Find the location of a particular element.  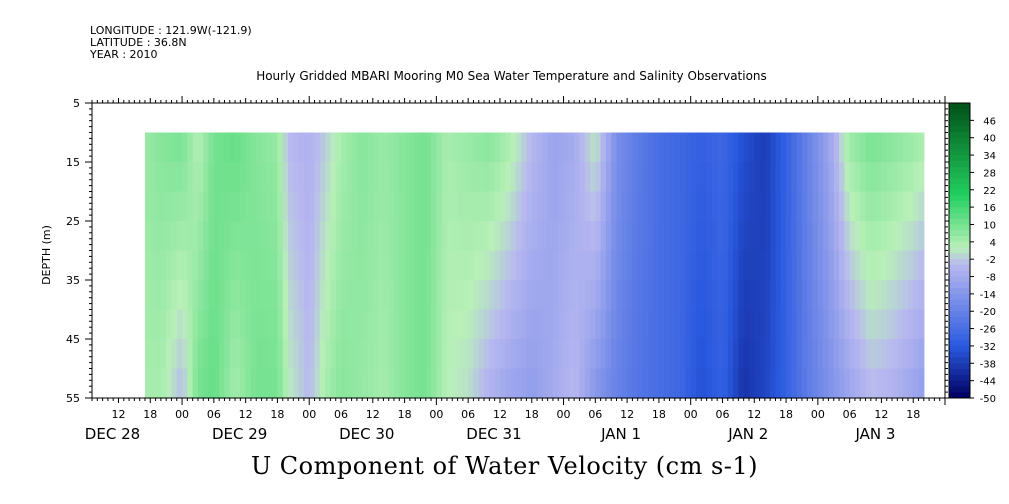

longitude-label: LONGITUDE : 121.9W(-121.9) is located at coordinates (171, 30).